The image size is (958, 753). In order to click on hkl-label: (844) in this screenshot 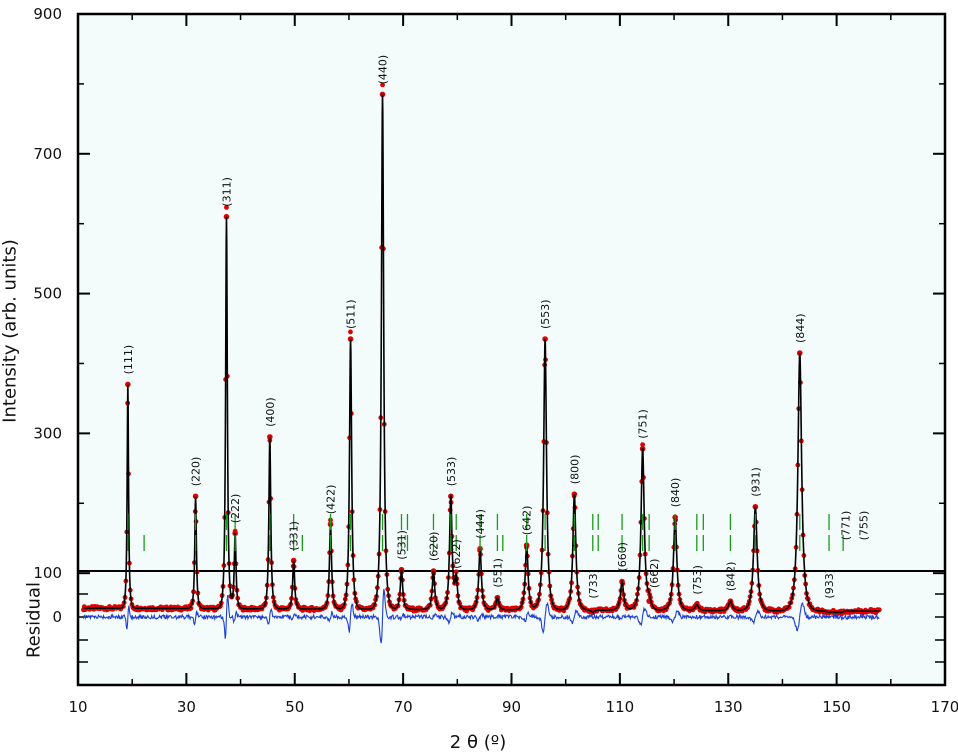, I will do `click(800, 328)`.